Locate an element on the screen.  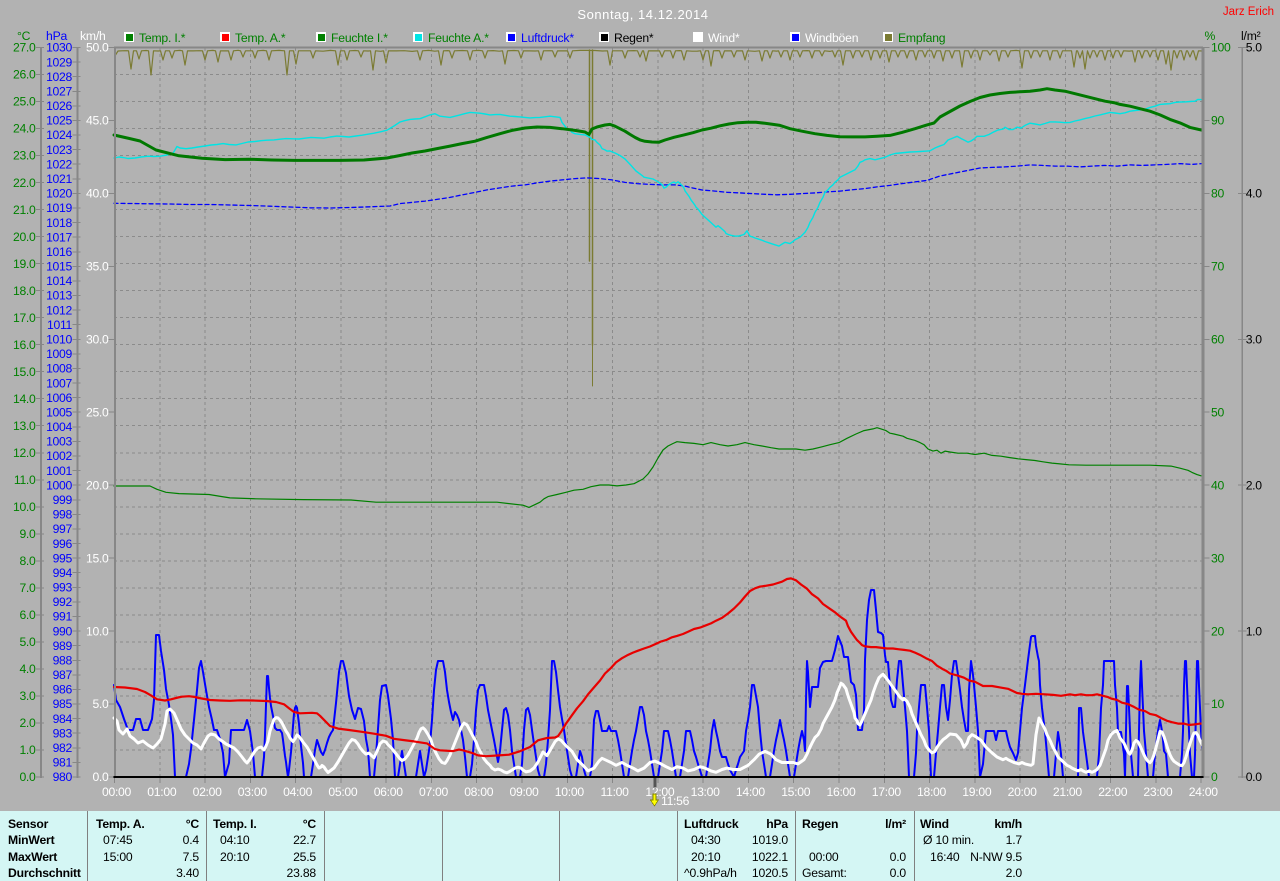
svg-text: 30 is located at coordinates (1217, 558).